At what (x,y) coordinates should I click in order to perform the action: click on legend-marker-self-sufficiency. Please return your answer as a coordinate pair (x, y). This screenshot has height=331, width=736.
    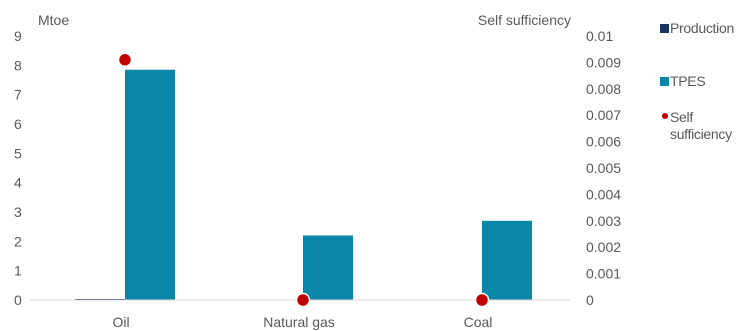
    Looking at the image, I should click on (665, 116).